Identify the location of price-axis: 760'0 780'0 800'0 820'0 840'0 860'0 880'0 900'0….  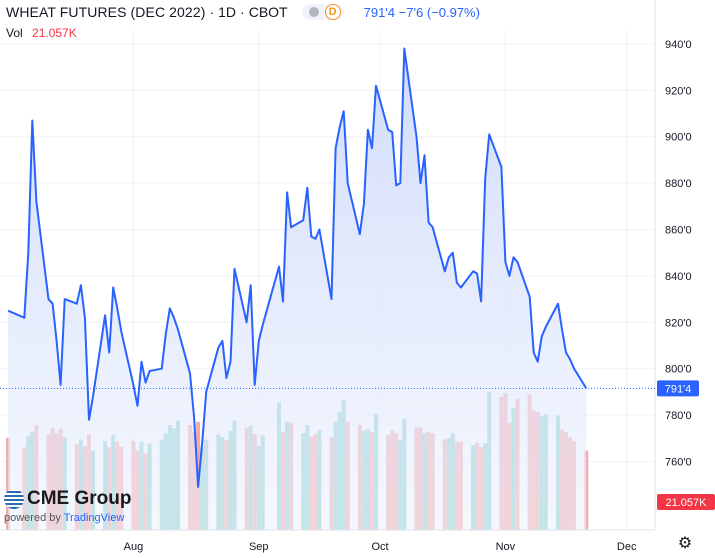
(673, 265).